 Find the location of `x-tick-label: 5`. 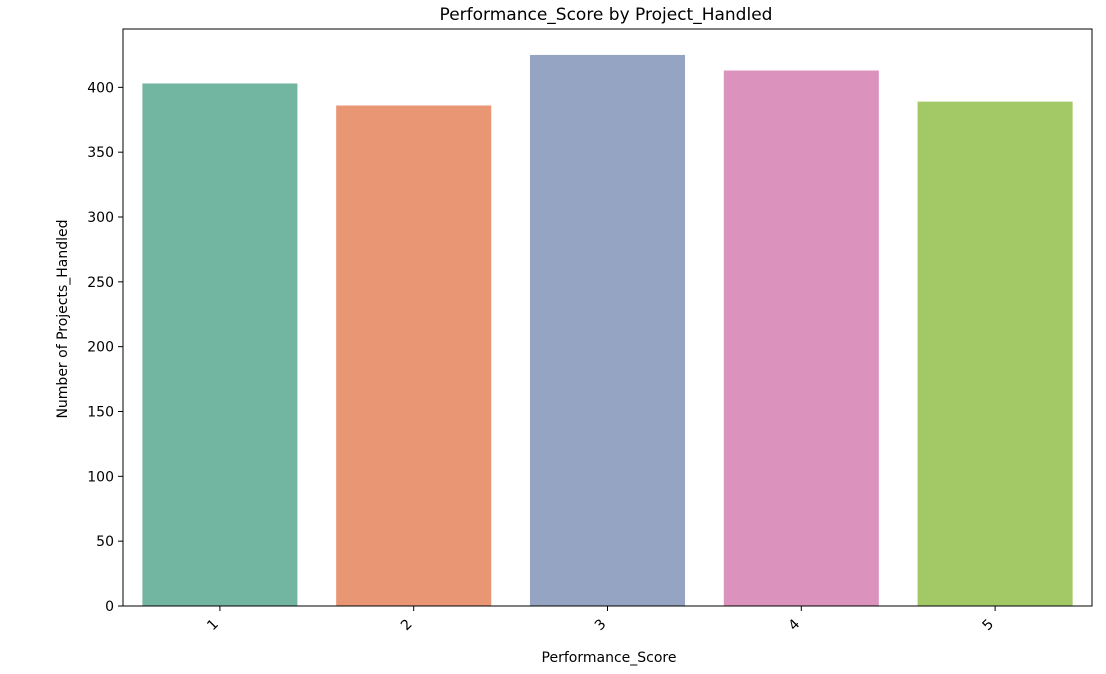

x-tick-label: 5 is located at coordinates (988, 625).